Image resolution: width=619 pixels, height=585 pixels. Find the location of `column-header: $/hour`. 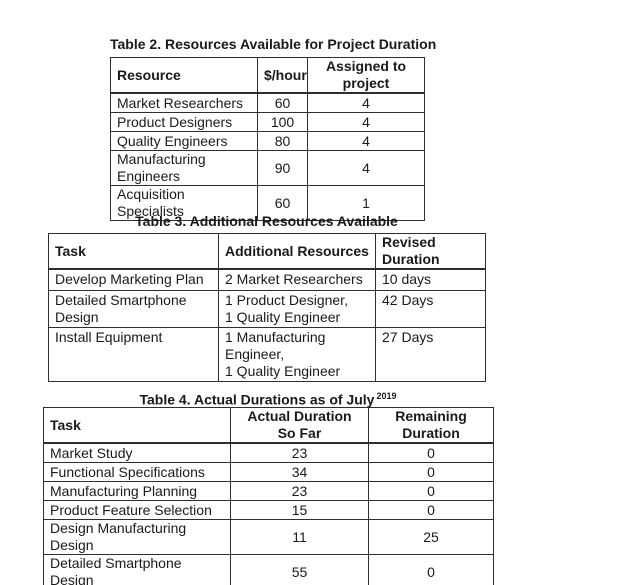

column-header: $/hour is located at coordinates (282, 75).